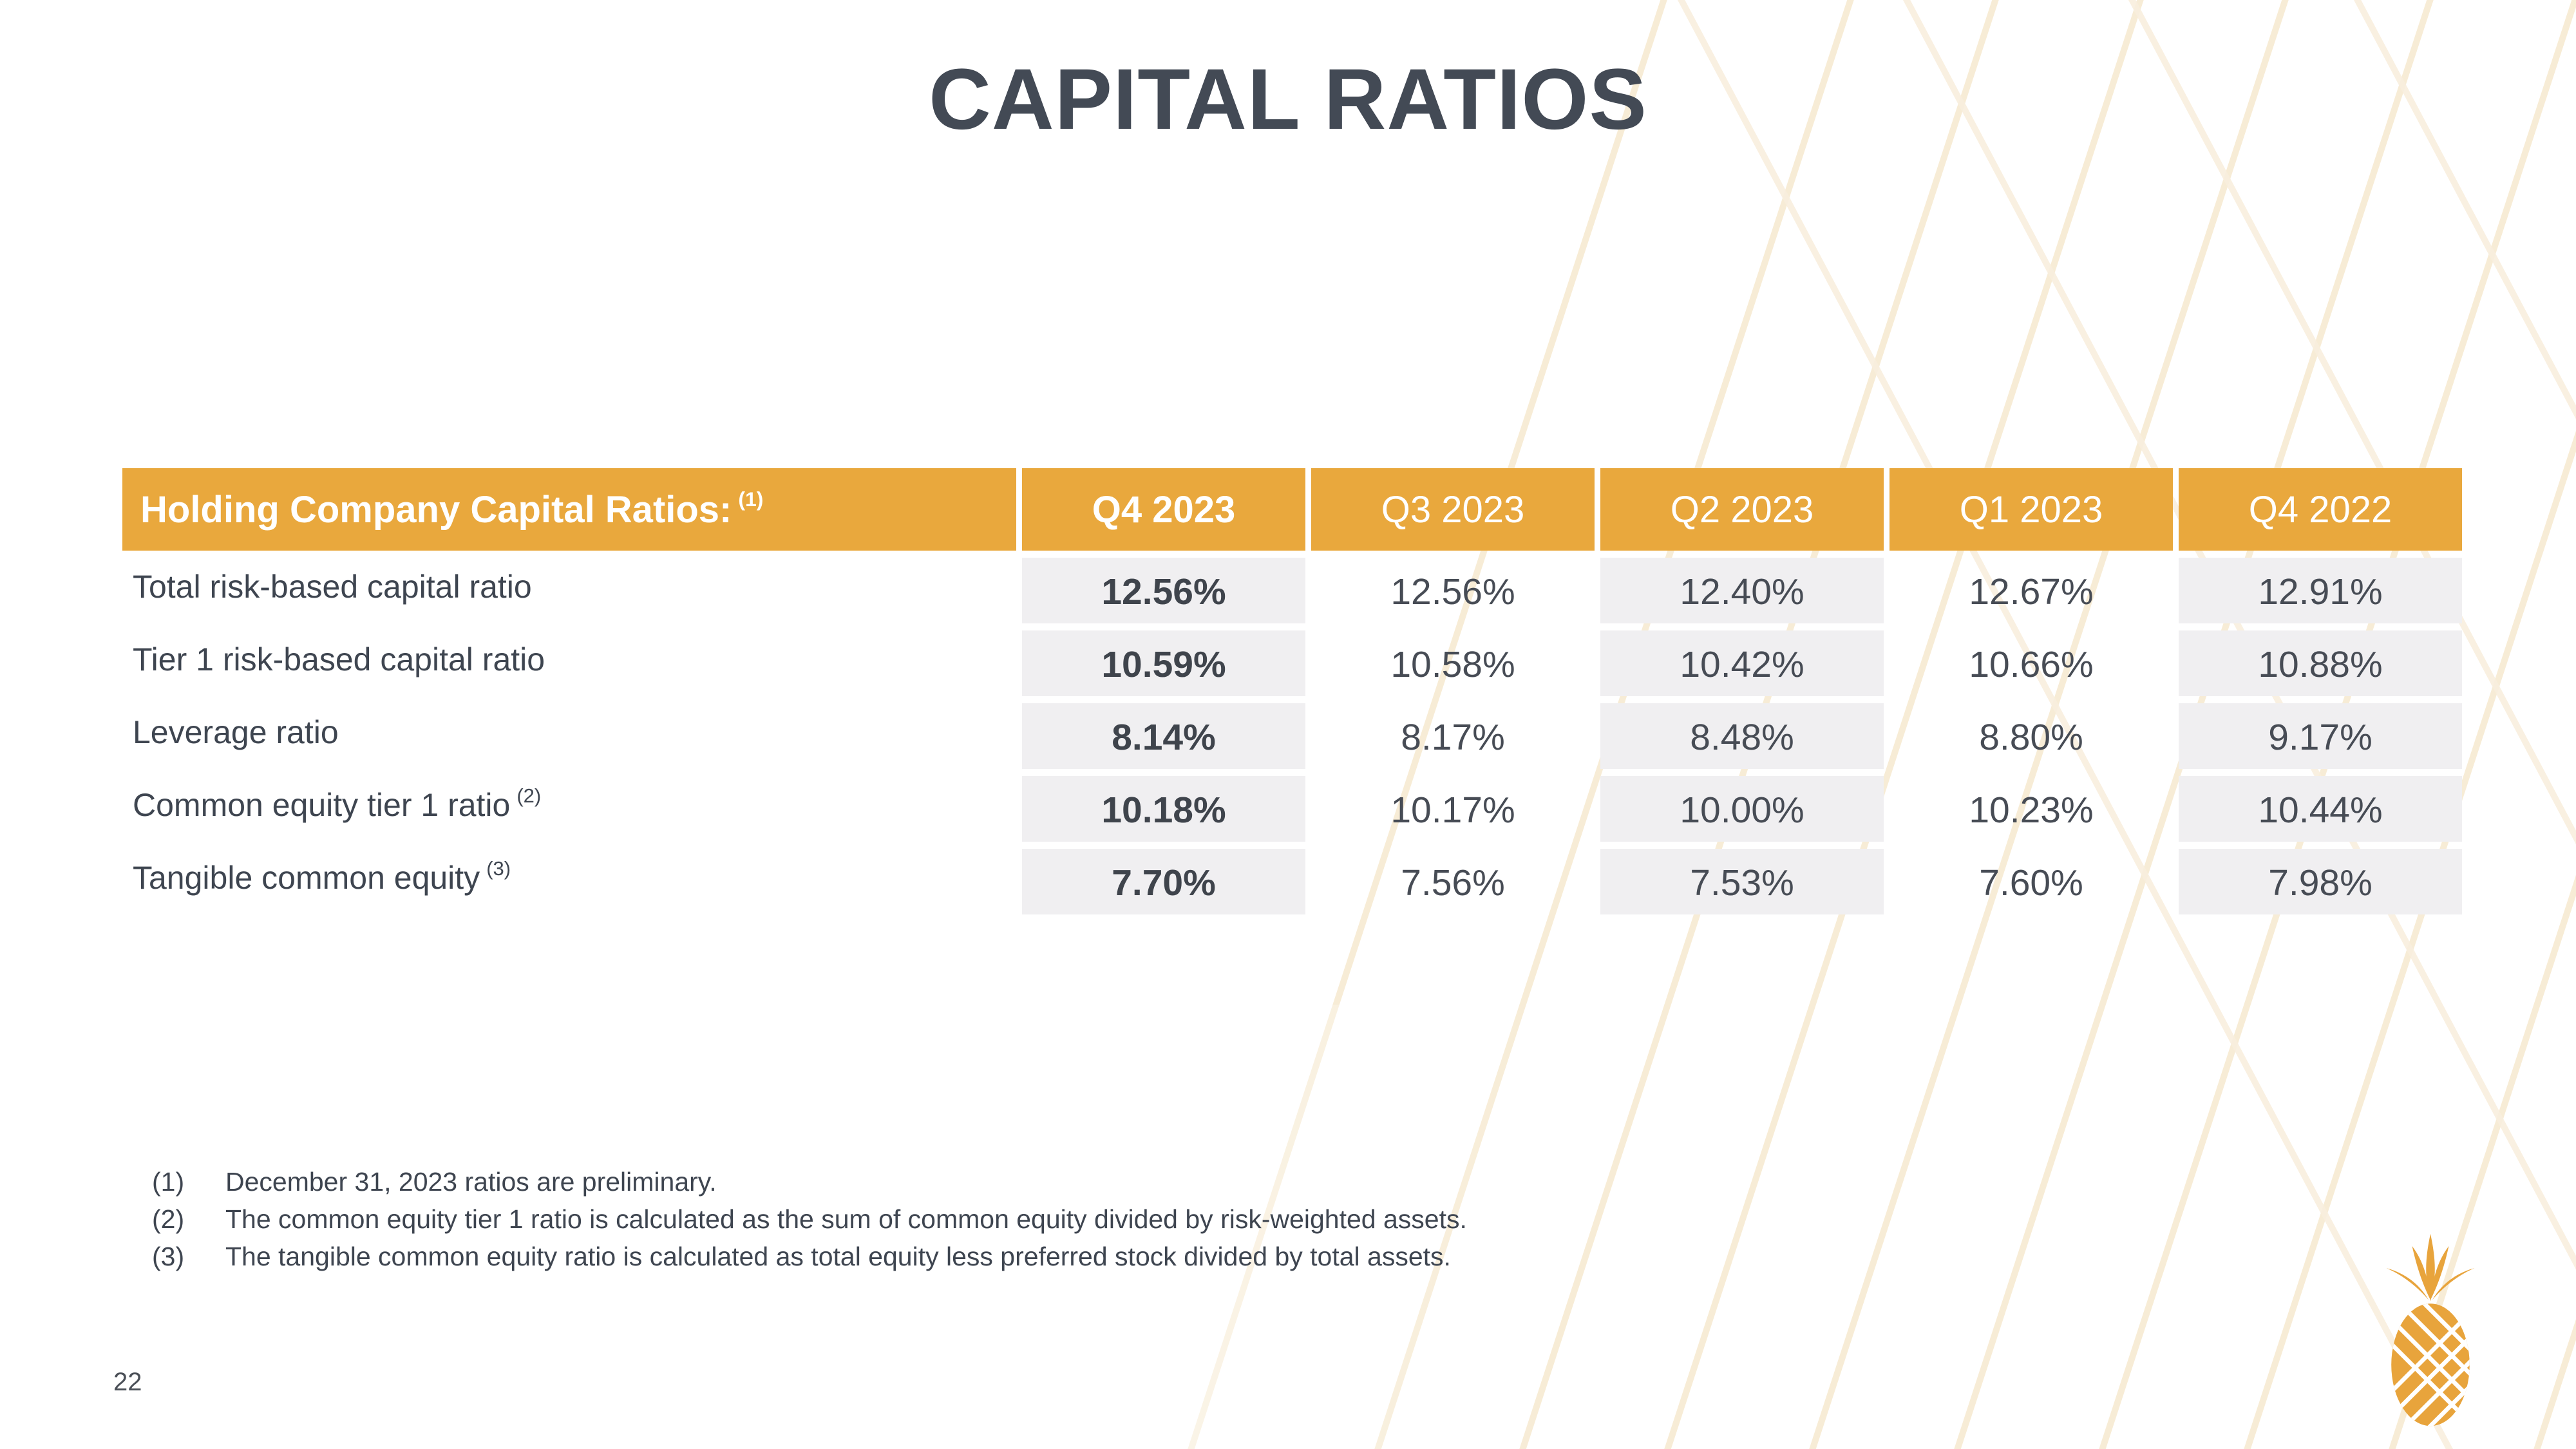 The height and width of the screenshot is (1449, 2576). What do you see at coordinates (2320, 736) in the screenshot?
I see `value-cell: 9.17%` at bounding box center [2320, 736].